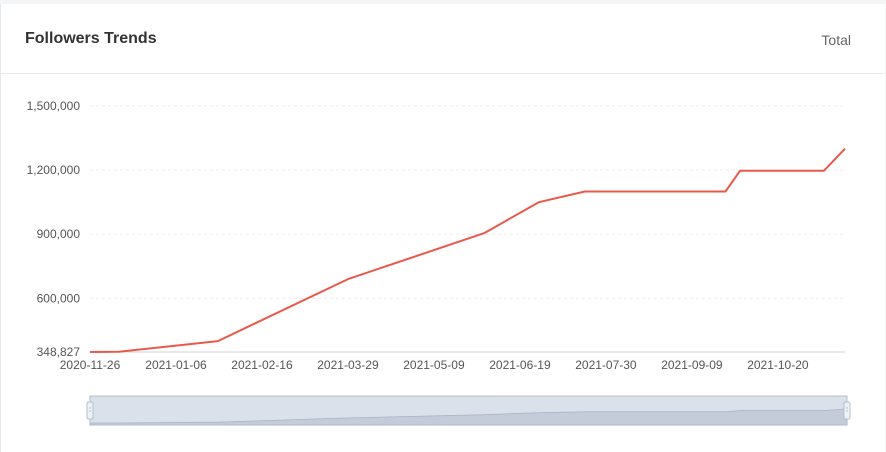 The width and height of the screenshot is (886, 452). What do you see at coordinates (434, 365) in the screenshot?
I see `x-tick-label: 2021-05-09` at bounding box center [434, 365].